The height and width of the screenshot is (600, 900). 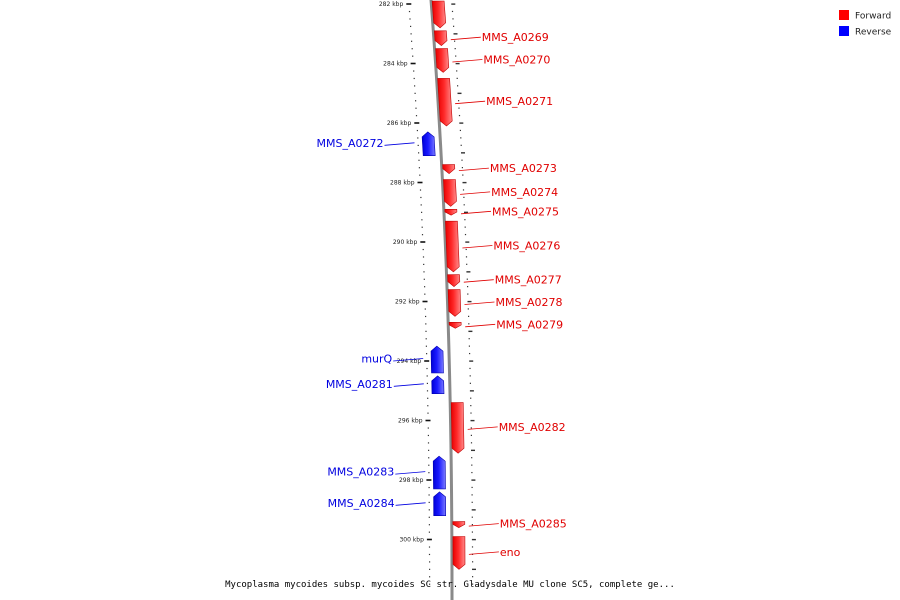 What do you see at coordinates (528, 280) in the screenshot?
I see `gene-label-mms_a0277: MMS_A0277` at bounding box center [528, 280].